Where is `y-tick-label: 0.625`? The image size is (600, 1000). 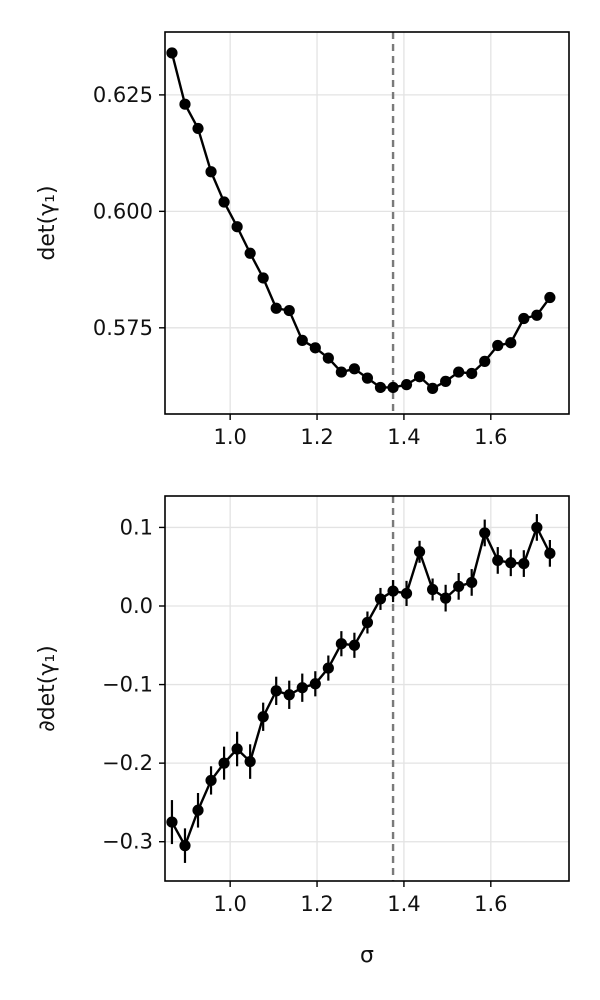 y-tick-label: 0.625 is located at coordinates (123, 95).